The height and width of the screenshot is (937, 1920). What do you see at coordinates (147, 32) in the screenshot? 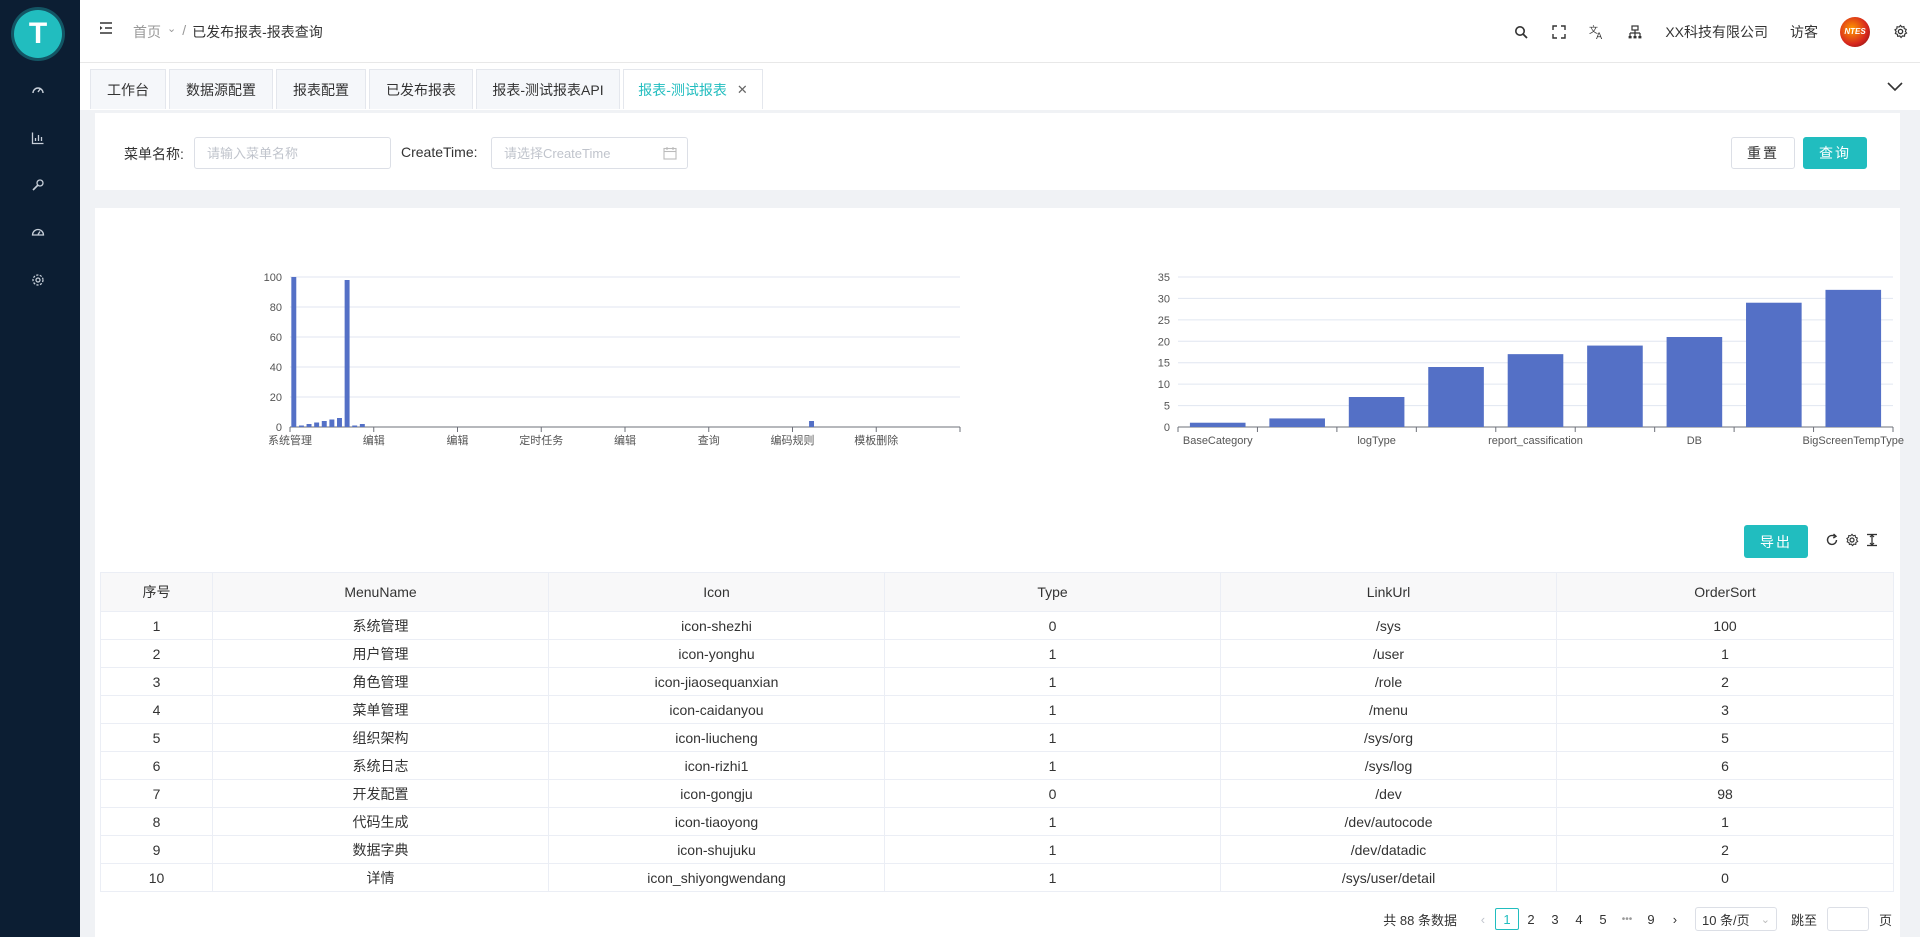
I see `breadcrumb-home: 首页` at bounding box center [147, 32].